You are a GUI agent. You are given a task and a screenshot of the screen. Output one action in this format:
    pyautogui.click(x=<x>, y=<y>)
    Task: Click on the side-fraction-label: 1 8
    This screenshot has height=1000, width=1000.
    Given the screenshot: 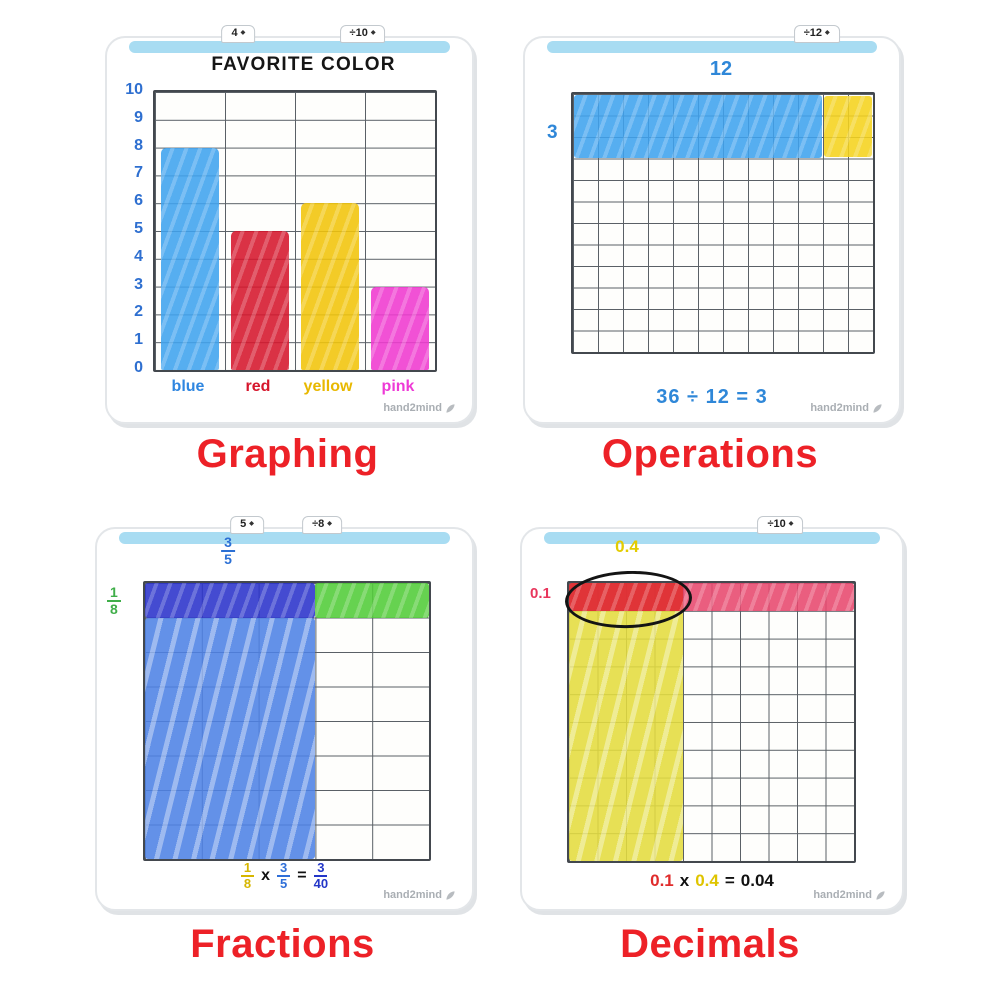 What is the action you would take?
    pyautogui.click(x=114, y=601)
    